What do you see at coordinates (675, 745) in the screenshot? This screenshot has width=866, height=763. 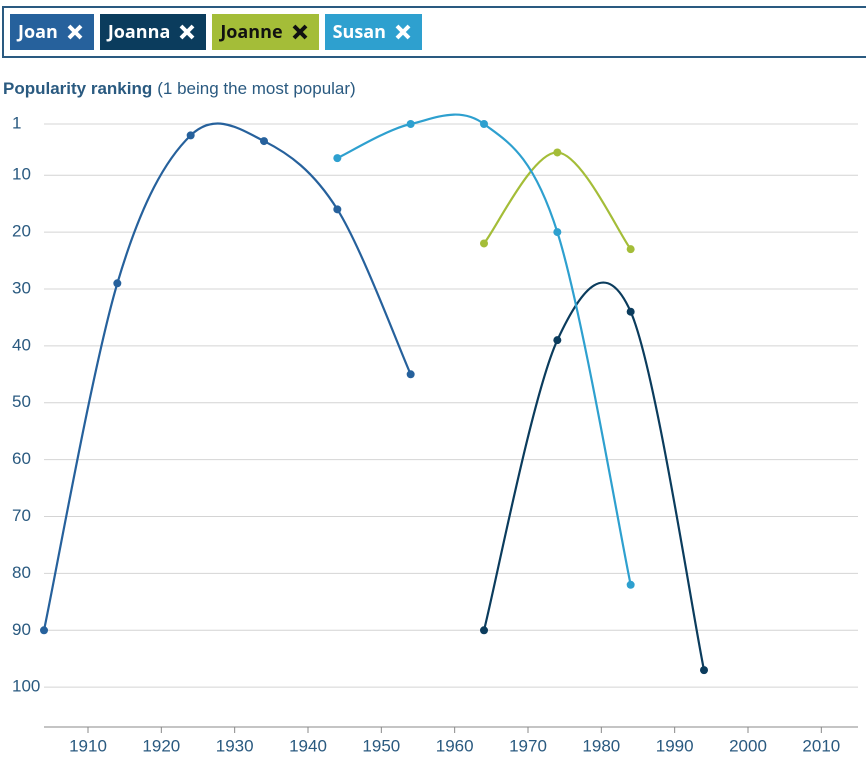 I see `x-tick-label: 1990` at bounding box center [675, 745].